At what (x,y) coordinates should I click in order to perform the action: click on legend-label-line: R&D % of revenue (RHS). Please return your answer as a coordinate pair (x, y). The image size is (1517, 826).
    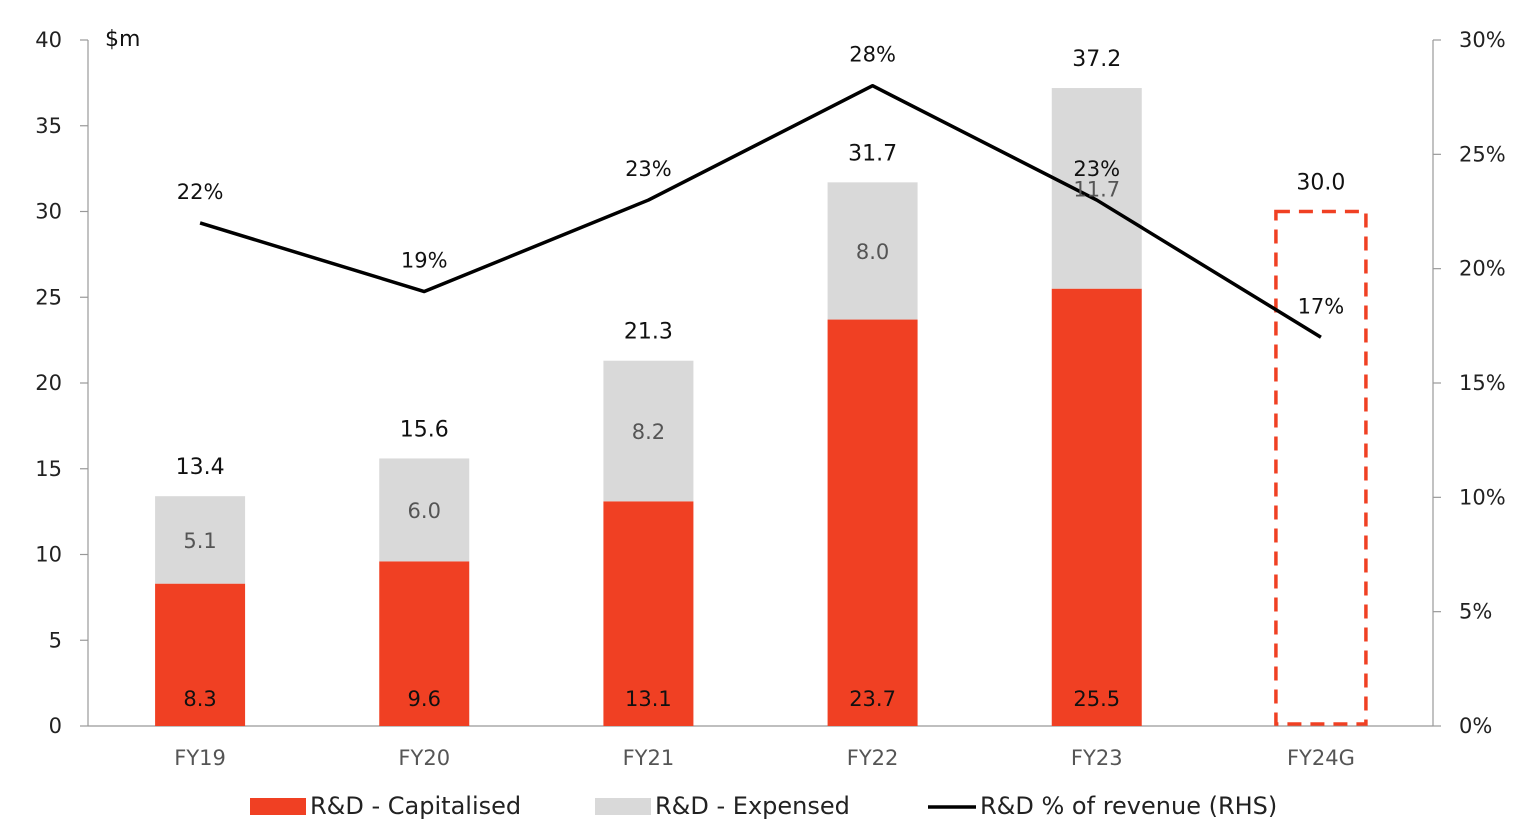
    Looking at the image, I should click on (1128, 806).